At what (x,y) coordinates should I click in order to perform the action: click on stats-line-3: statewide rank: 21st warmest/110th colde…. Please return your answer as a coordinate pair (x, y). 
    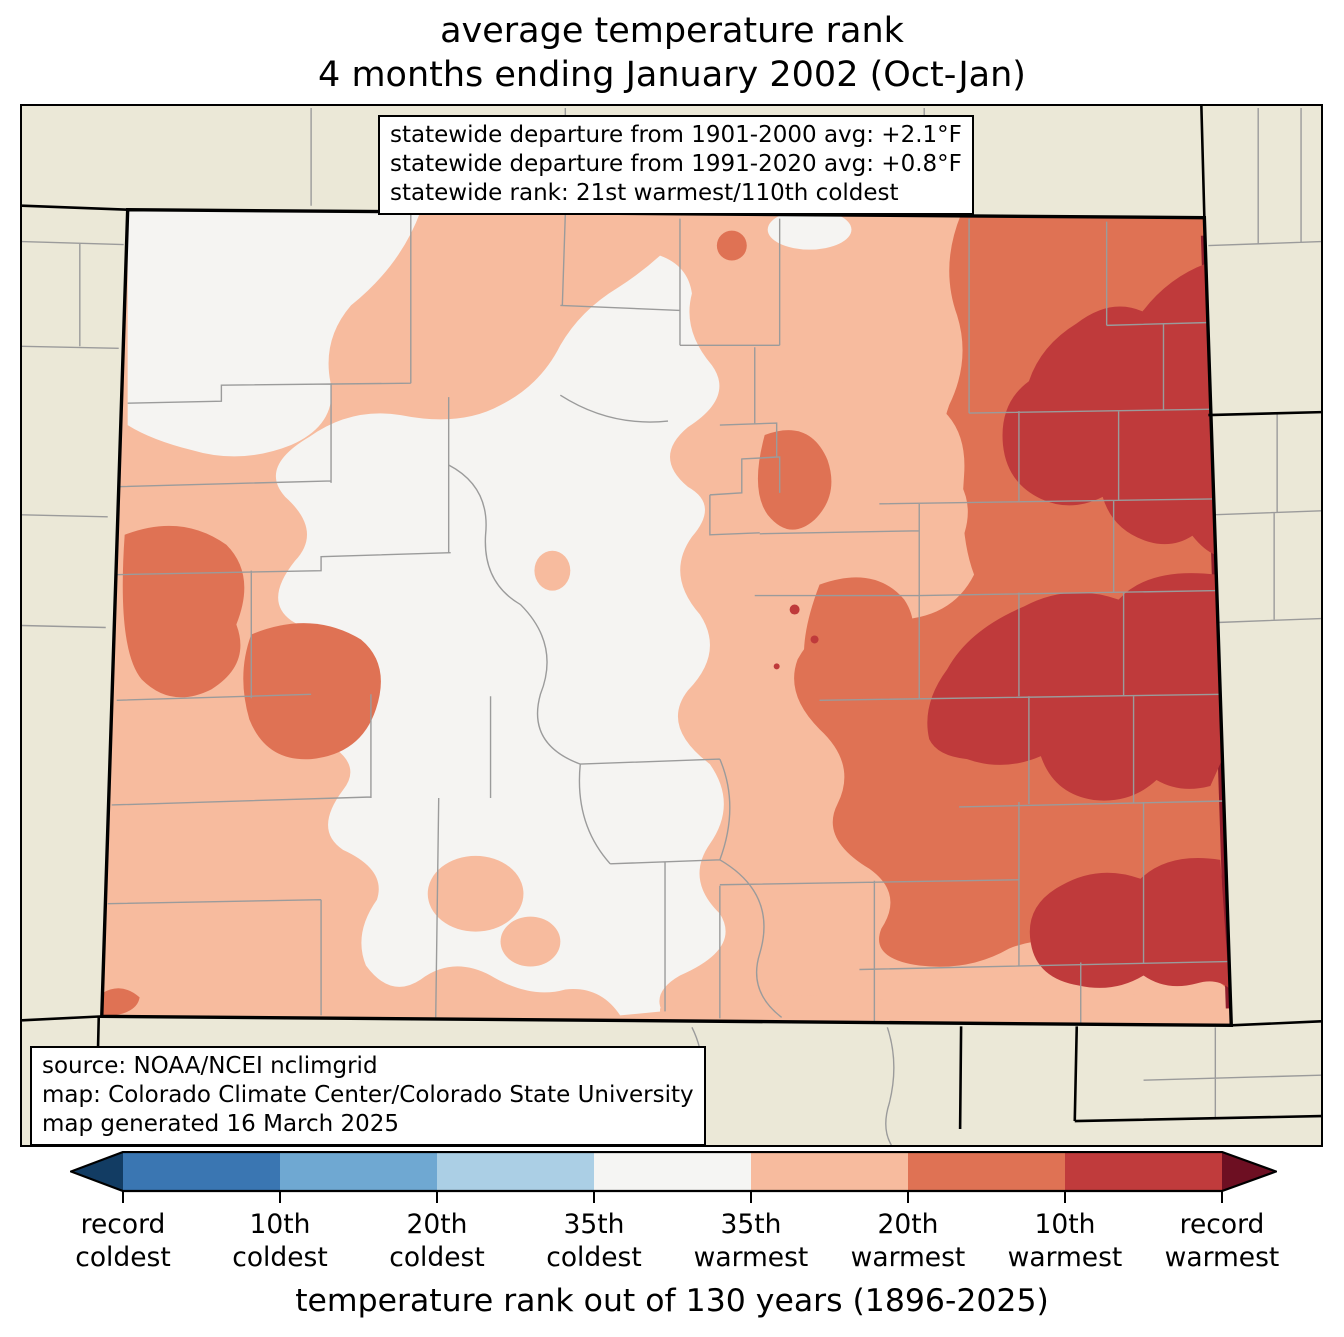
    Looking at the image, I should click on (644, 192).